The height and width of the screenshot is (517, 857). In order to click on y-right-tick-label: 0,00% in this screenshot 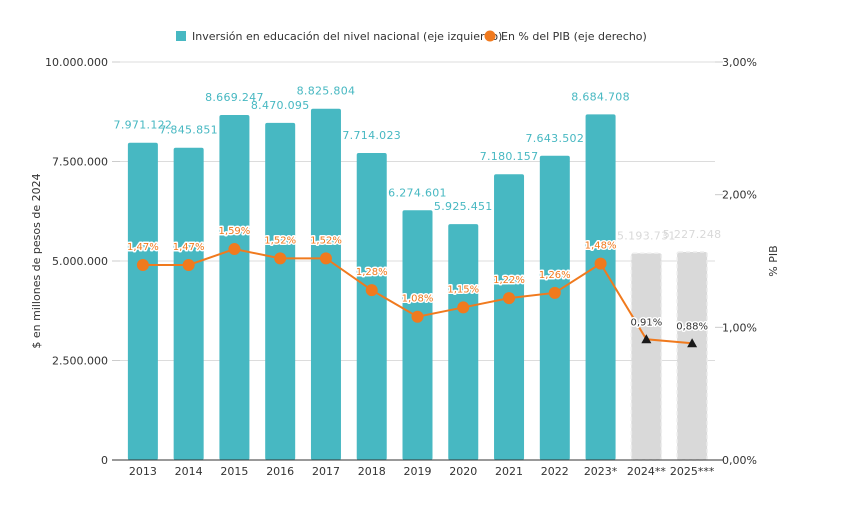, I will do `click(739, 460)`.